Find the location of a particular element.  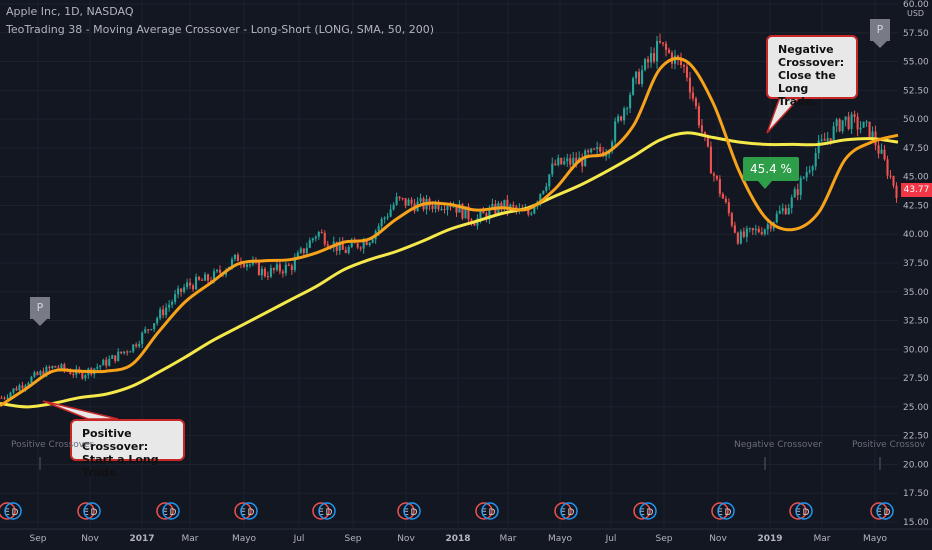

time-tick-label: Nov is located at coordinates (90, 539).